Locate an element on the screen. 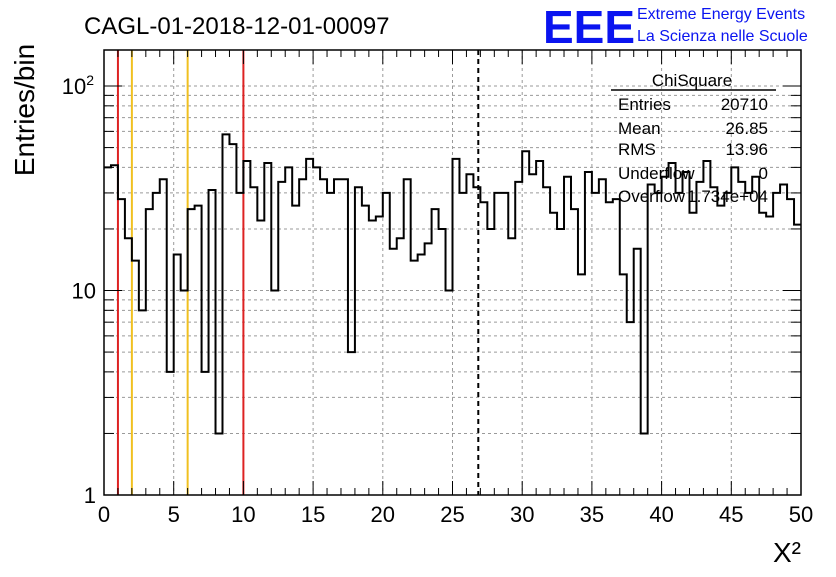 This screenshot has width=836, height=577. stats-label-overflow: Overflow is located at coordinates (652, 196).